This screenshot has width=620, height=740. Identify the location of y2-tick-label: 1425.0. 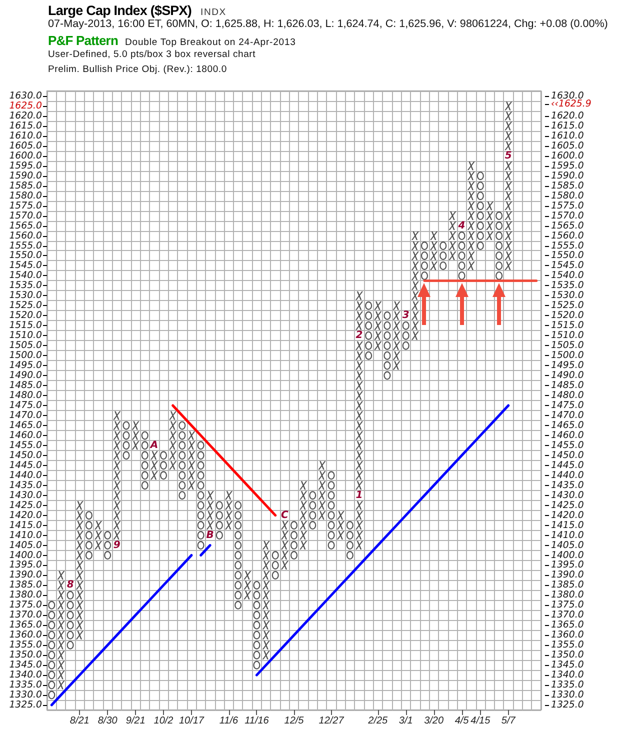
(567, 505).